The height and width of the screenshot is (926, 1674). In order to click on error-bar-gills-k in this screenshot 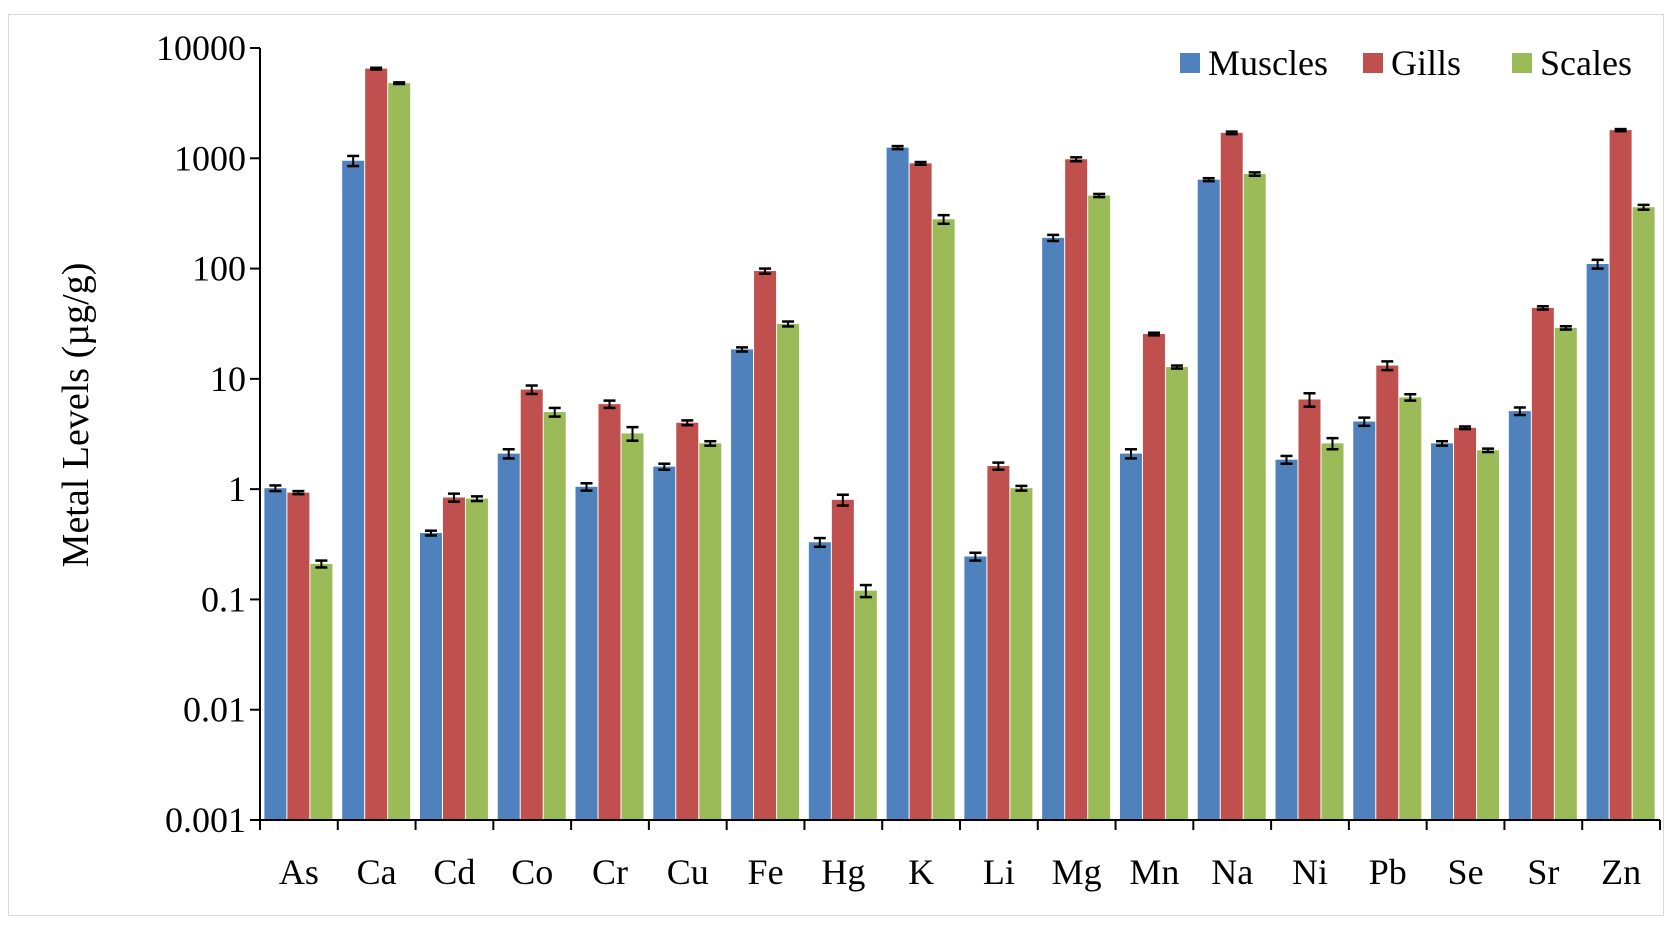, I will do `click(920, 163)`.